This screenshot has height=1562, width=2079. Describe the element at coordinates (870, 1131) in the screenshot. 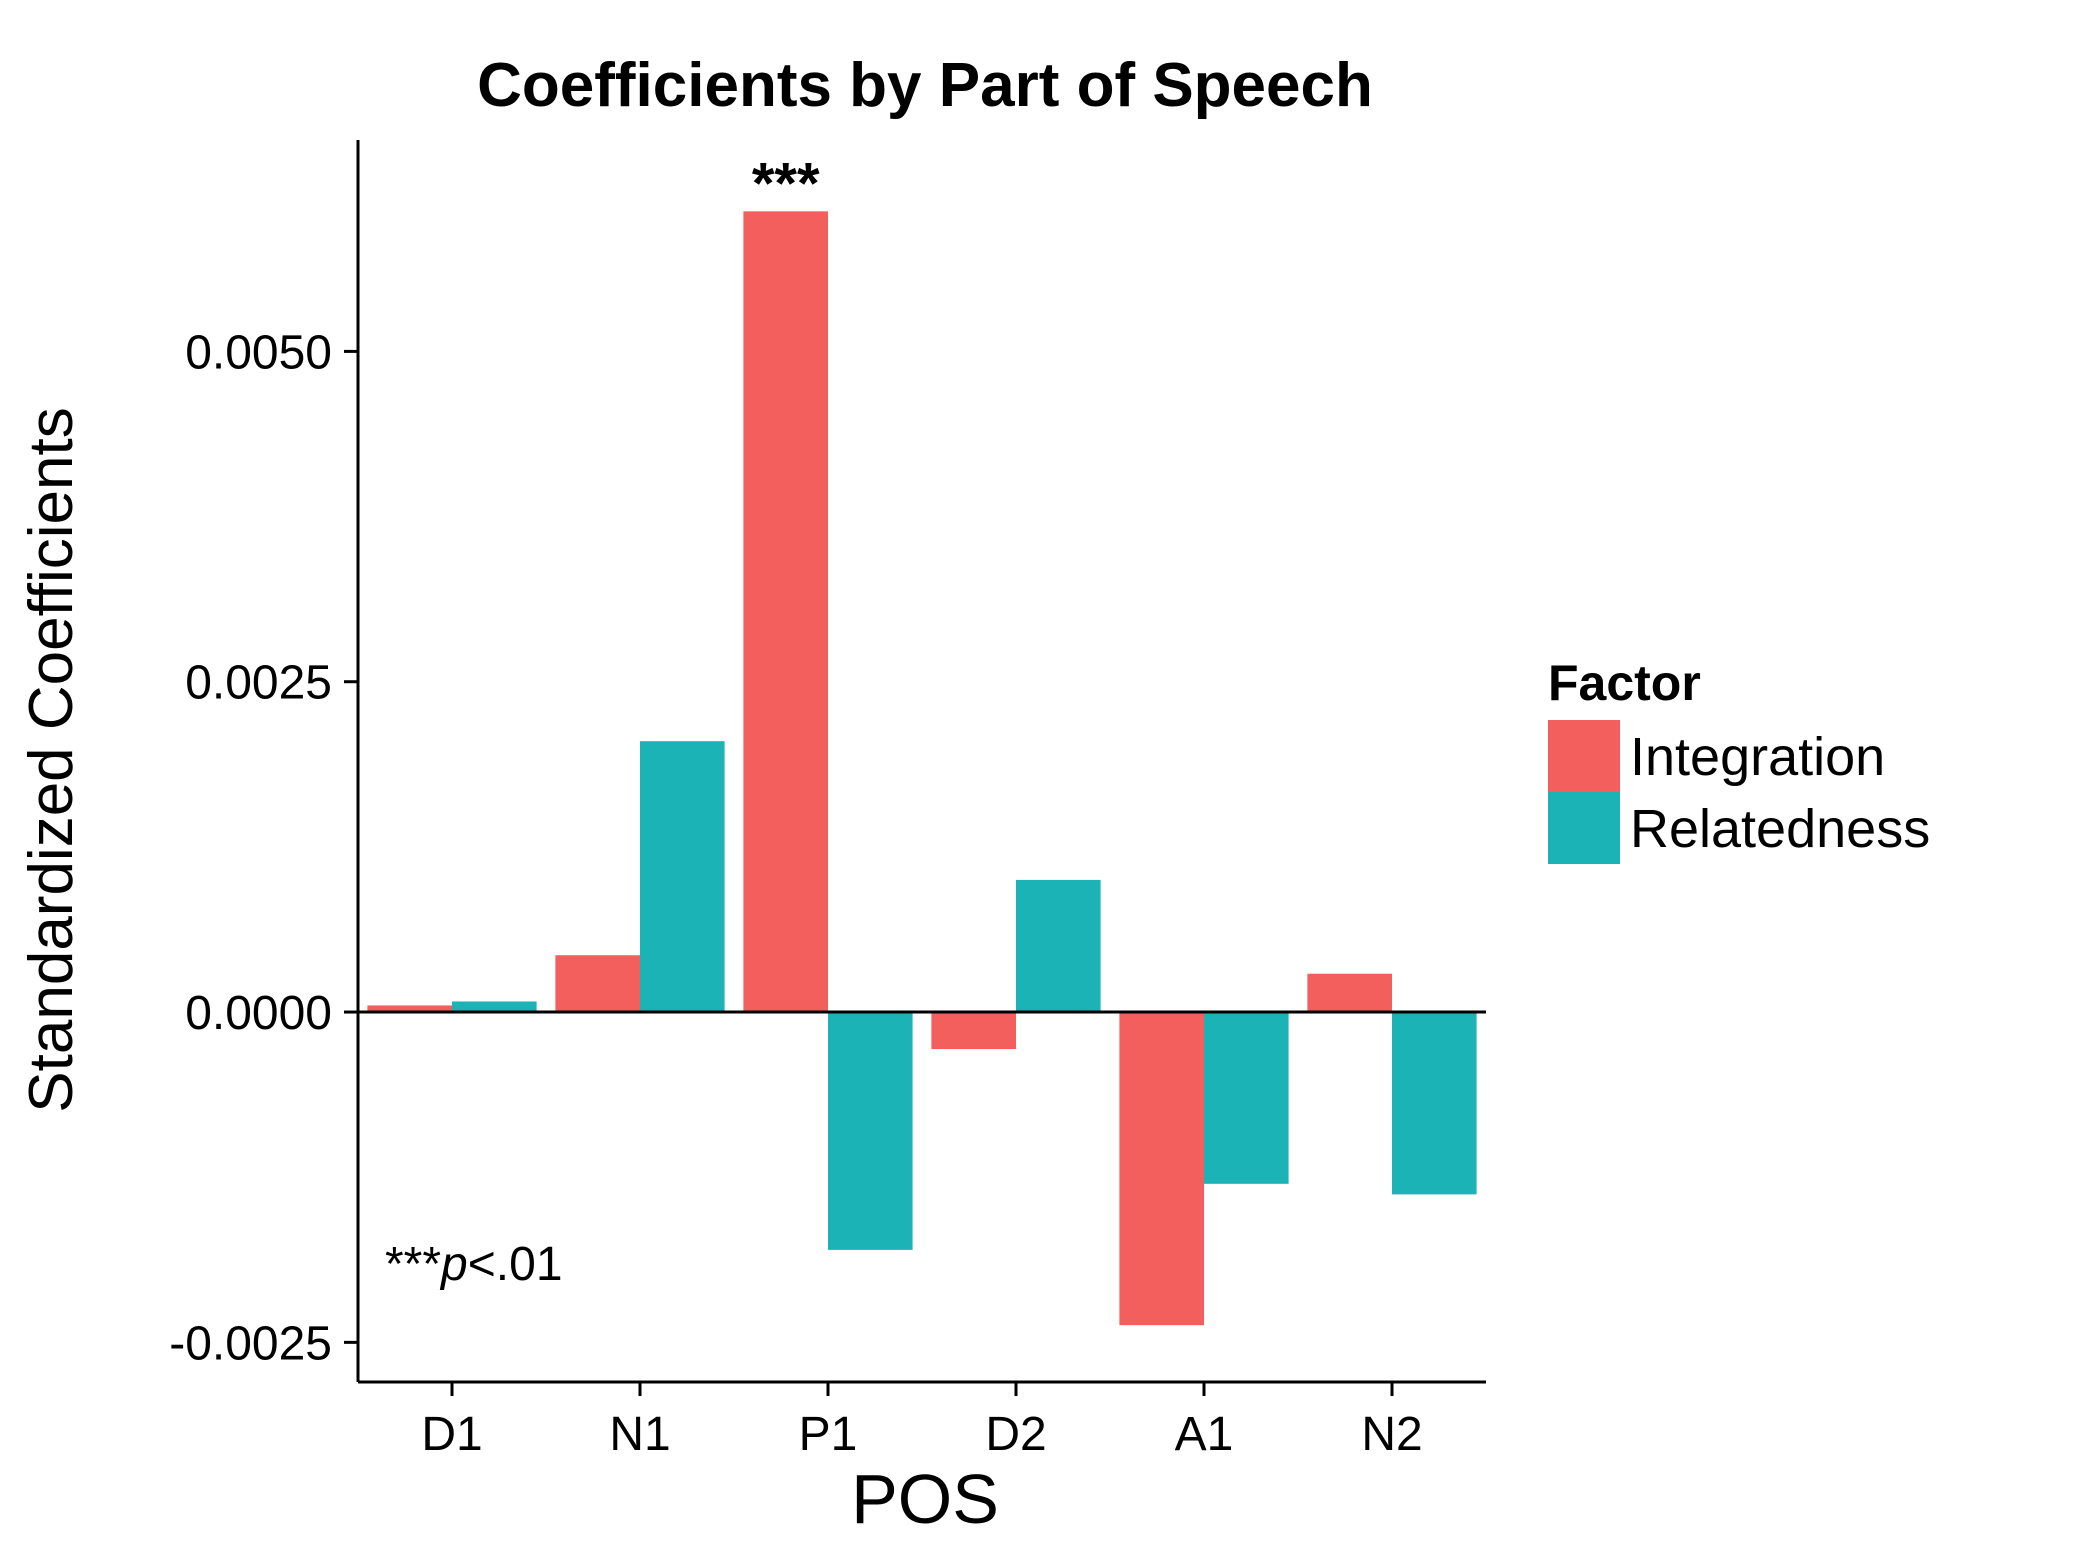

I see `bar-relatedness-p1` at that location.